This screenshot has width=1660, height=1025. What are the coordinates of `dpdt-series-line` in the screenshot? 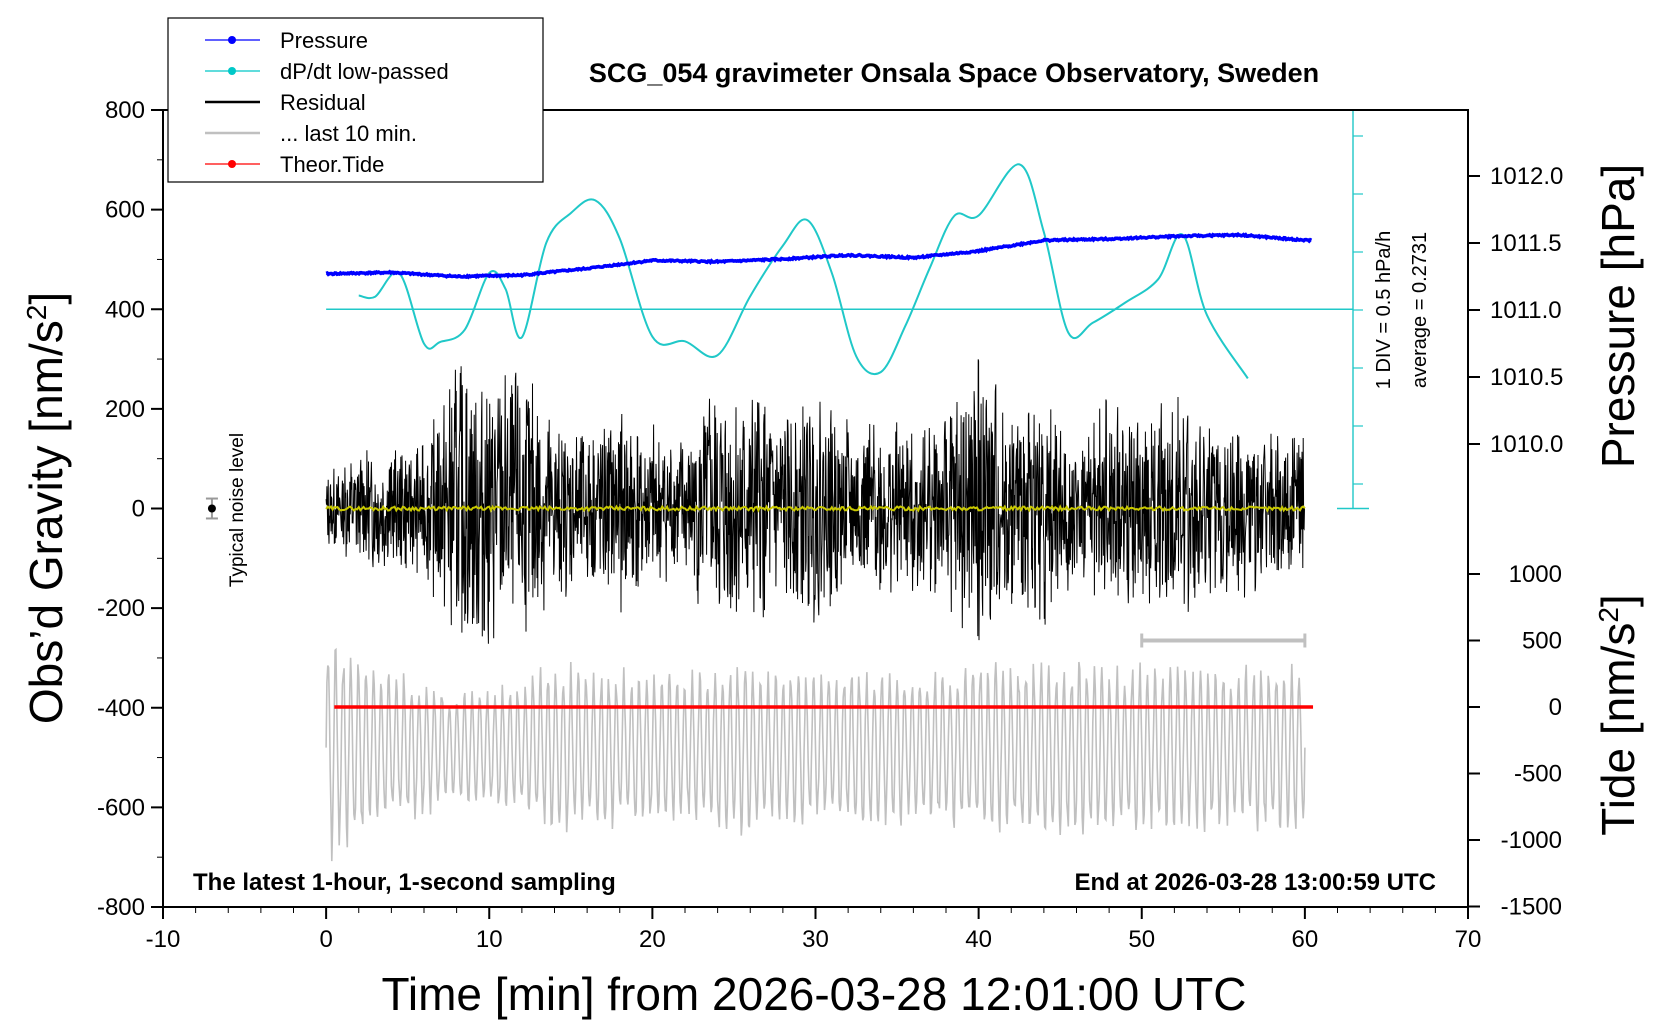 It's located at (803, 271).